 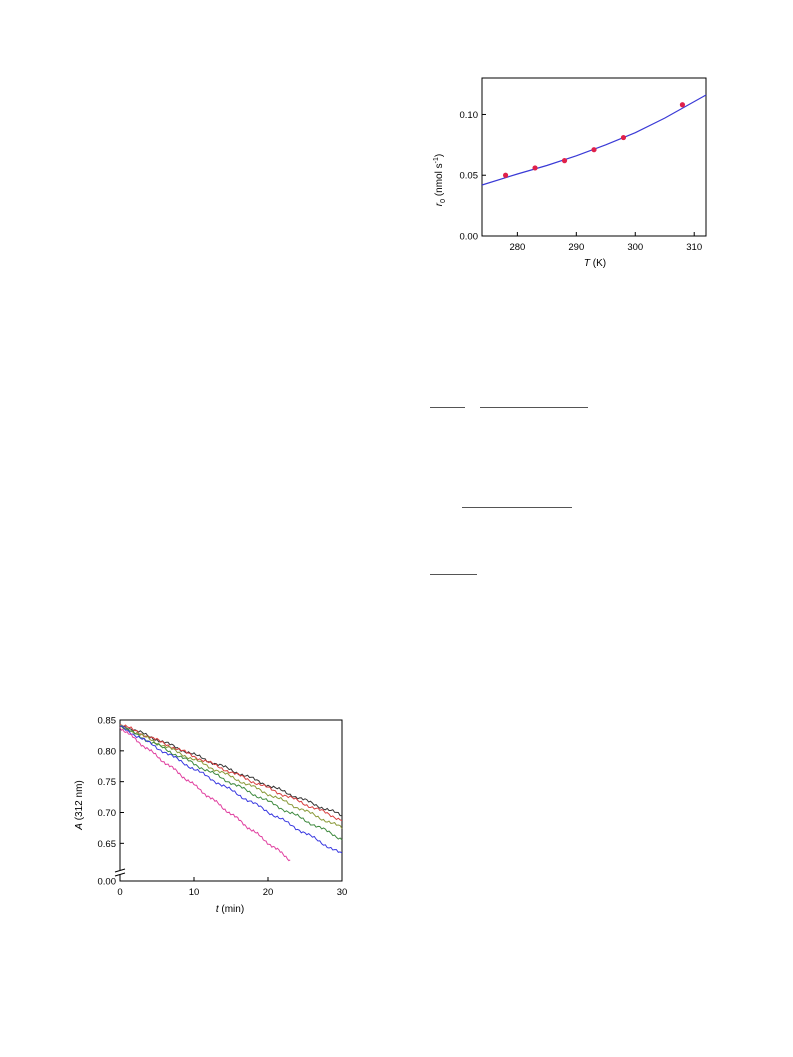 I want to click on top-ylabel: r0 (nmol s-1), so click(x=440, y=180).